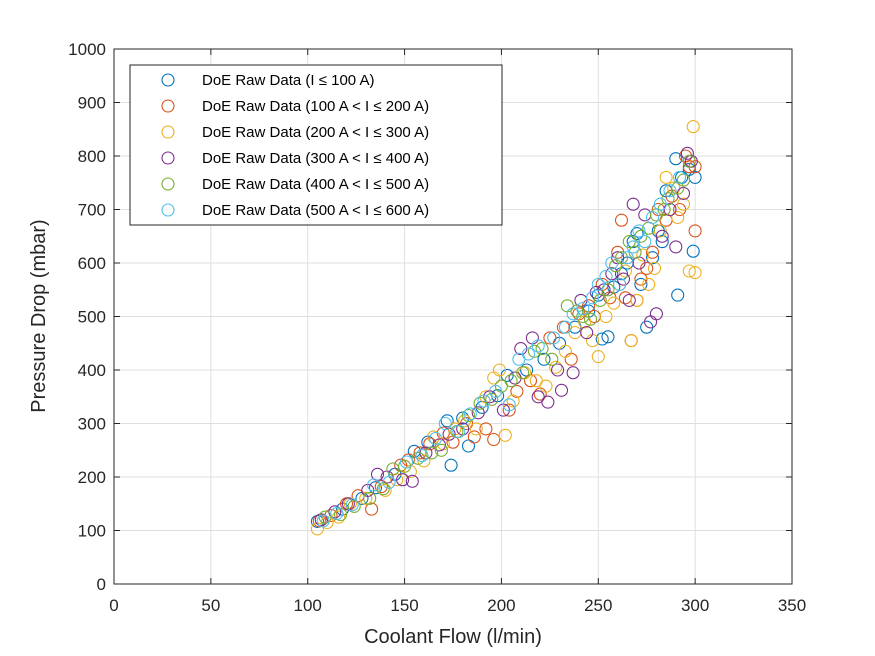  What do you see at coordinates (315, 158) in the screenshot?
I see `legend-label: DoE Raw Data (300 A < I ≤ 400 A)` at bounding box center [315, 158].